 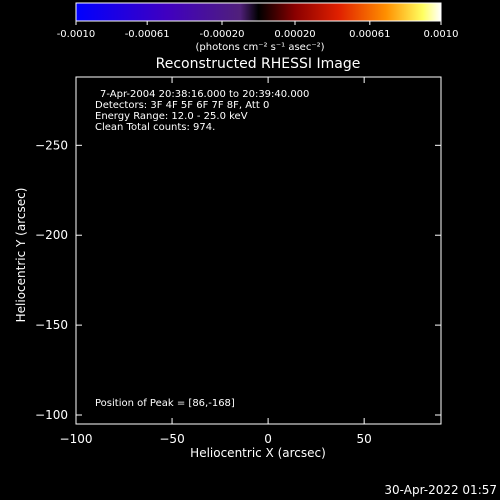 I want to click on colorbar-tick-label: 0.00061, so click(x=369, y=34).